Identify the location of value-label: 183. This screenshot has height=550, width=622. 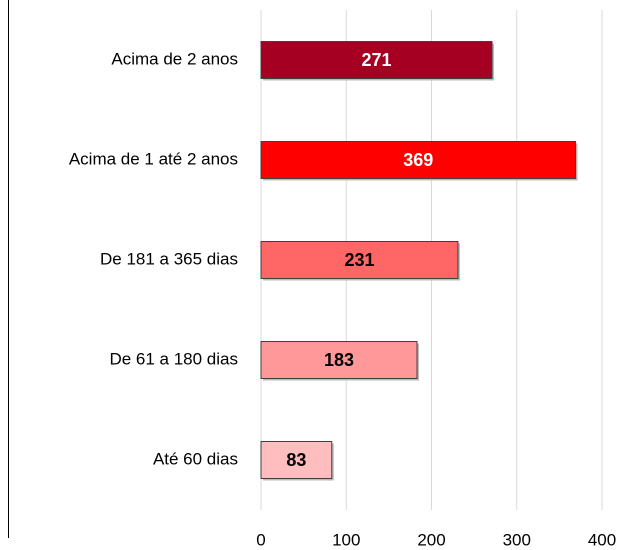
(339, 360).